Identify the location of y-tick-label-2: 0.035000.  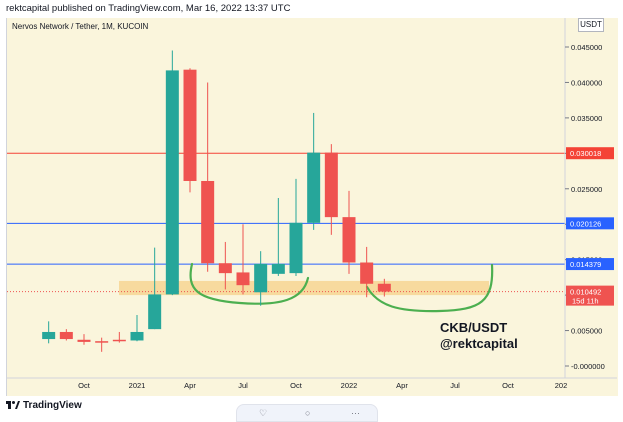
(586, 118).